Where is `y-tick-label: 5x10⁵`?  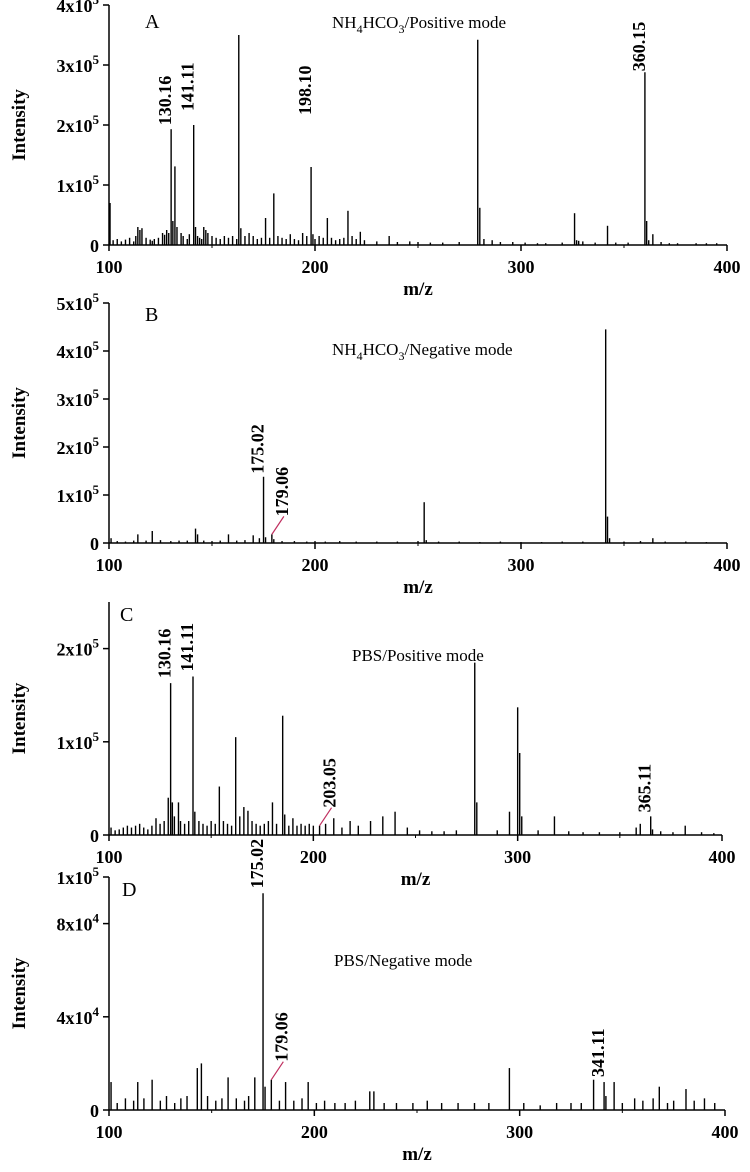 y-tick-label: 5x10⁵ is located at coordinates (78, 302).